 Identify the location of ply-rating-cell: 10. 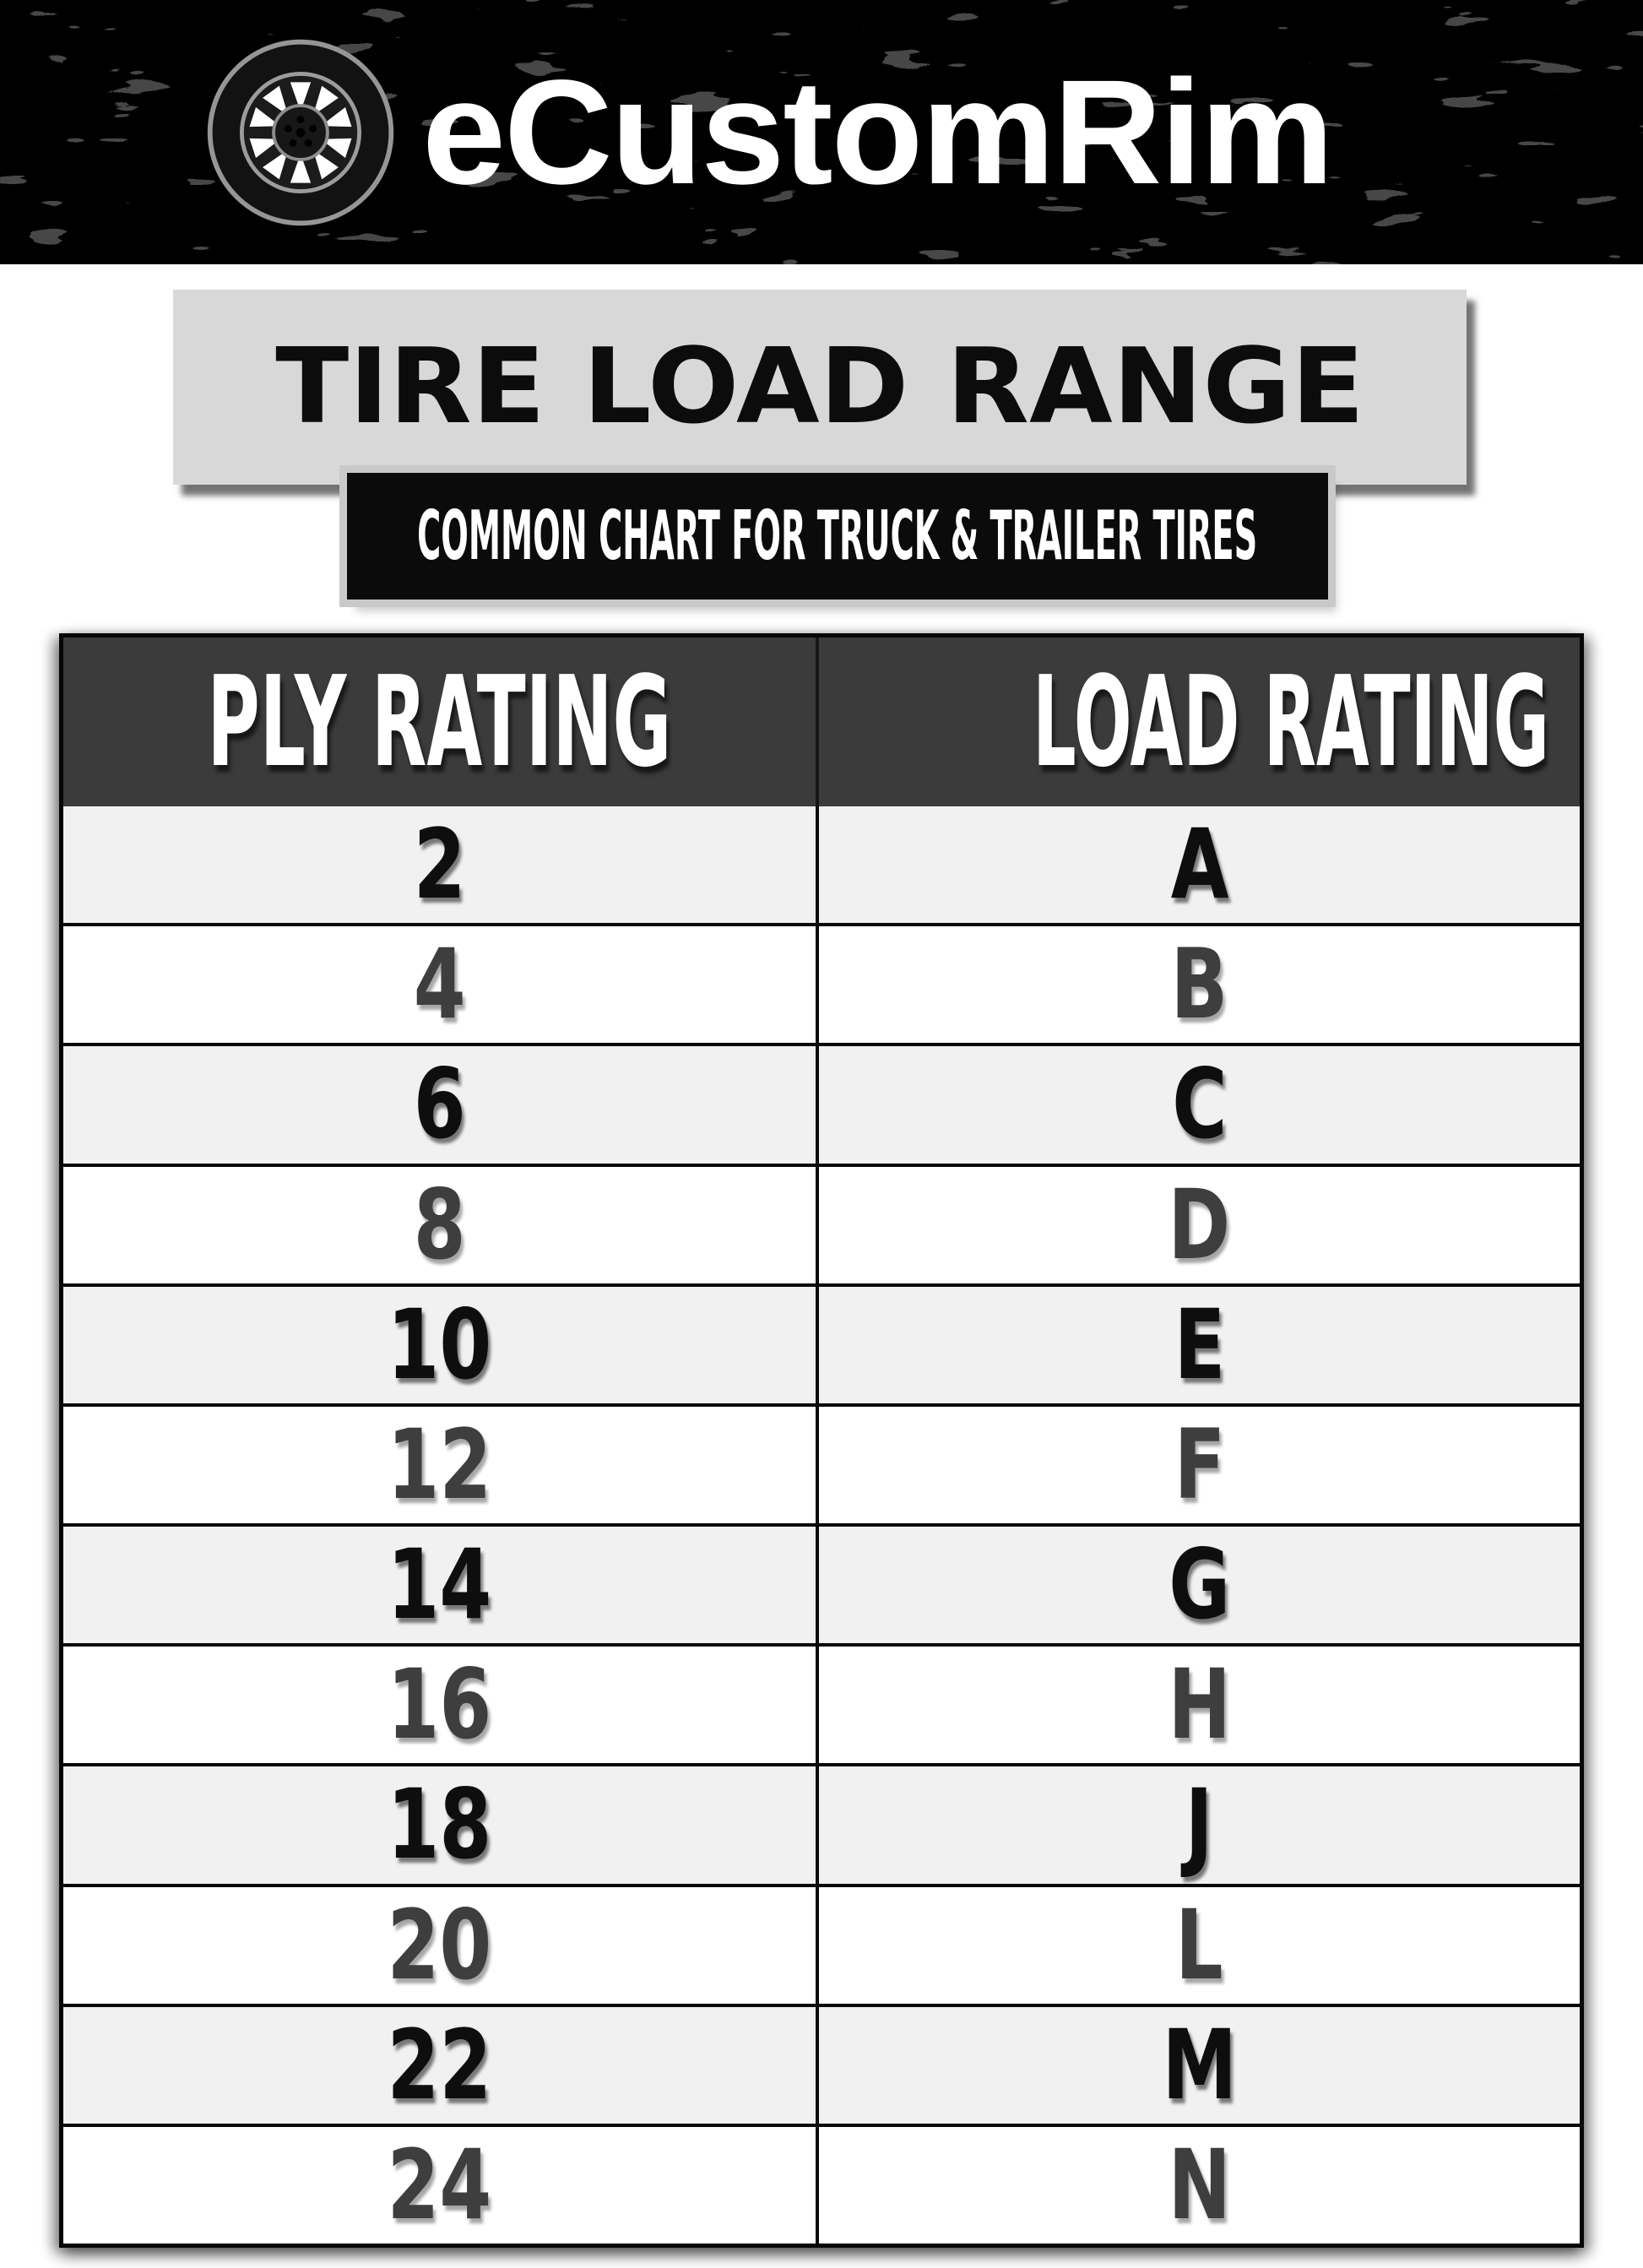
(441, 1344).